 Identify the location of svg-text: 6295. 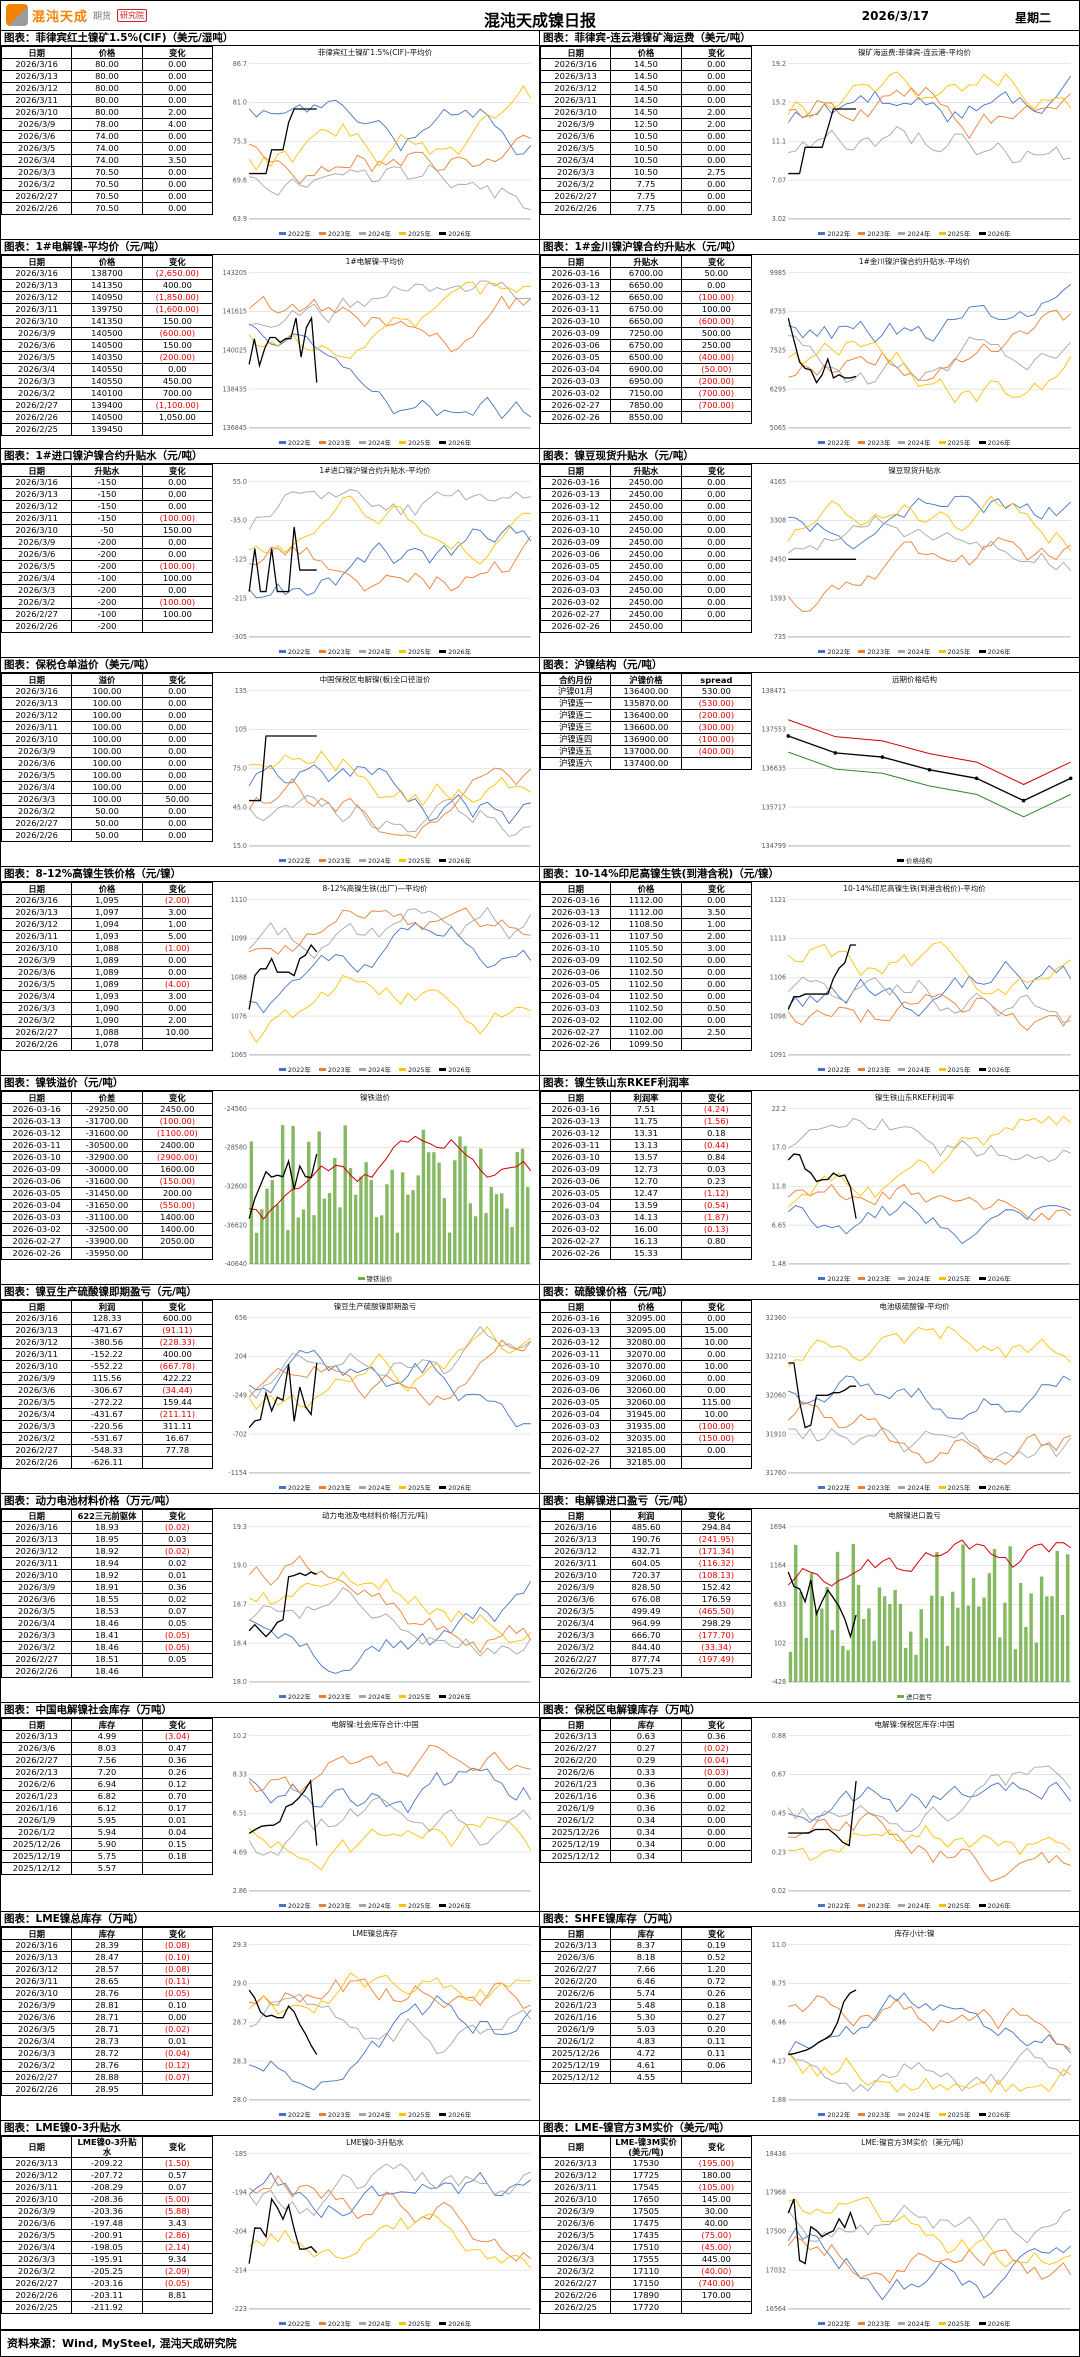
(778, 389).